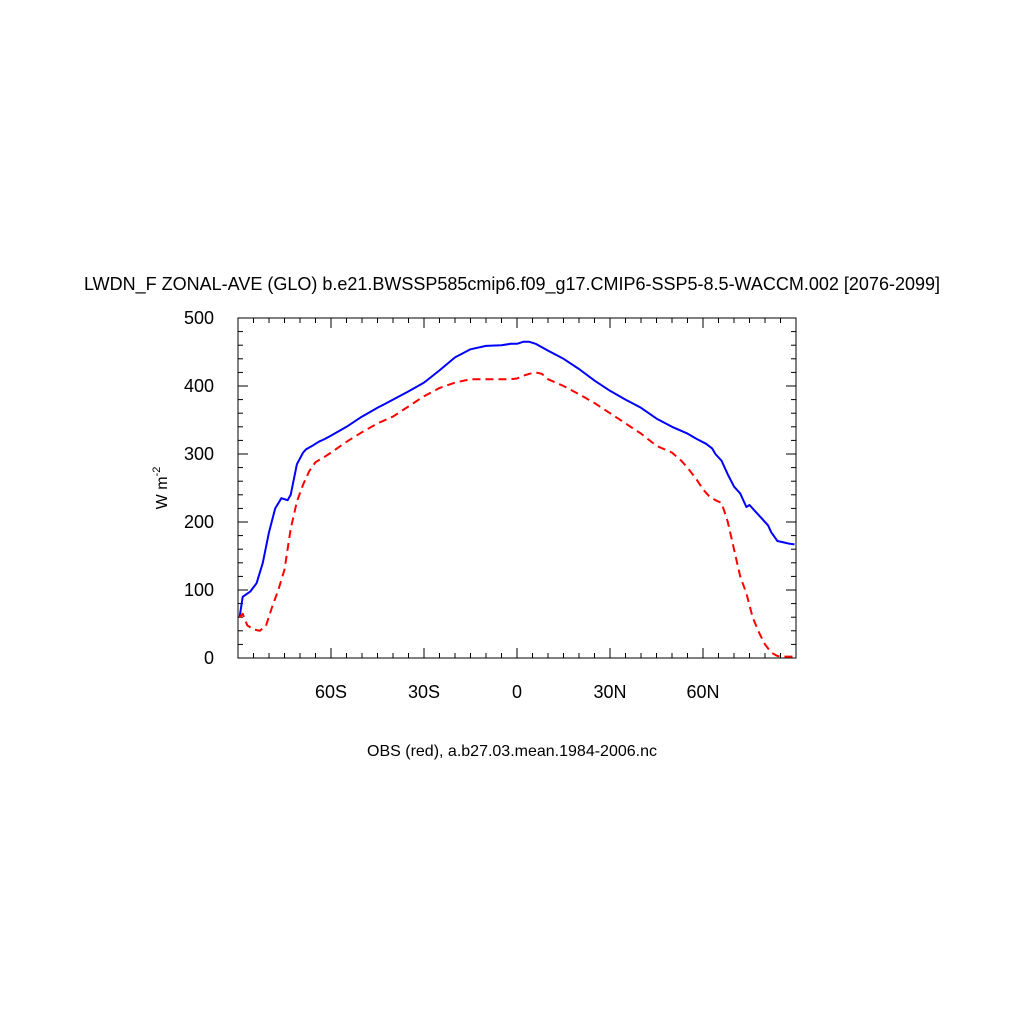 This screenshot has height=1024, width=1024. I want to click on model-series-line, so click(516, 479).